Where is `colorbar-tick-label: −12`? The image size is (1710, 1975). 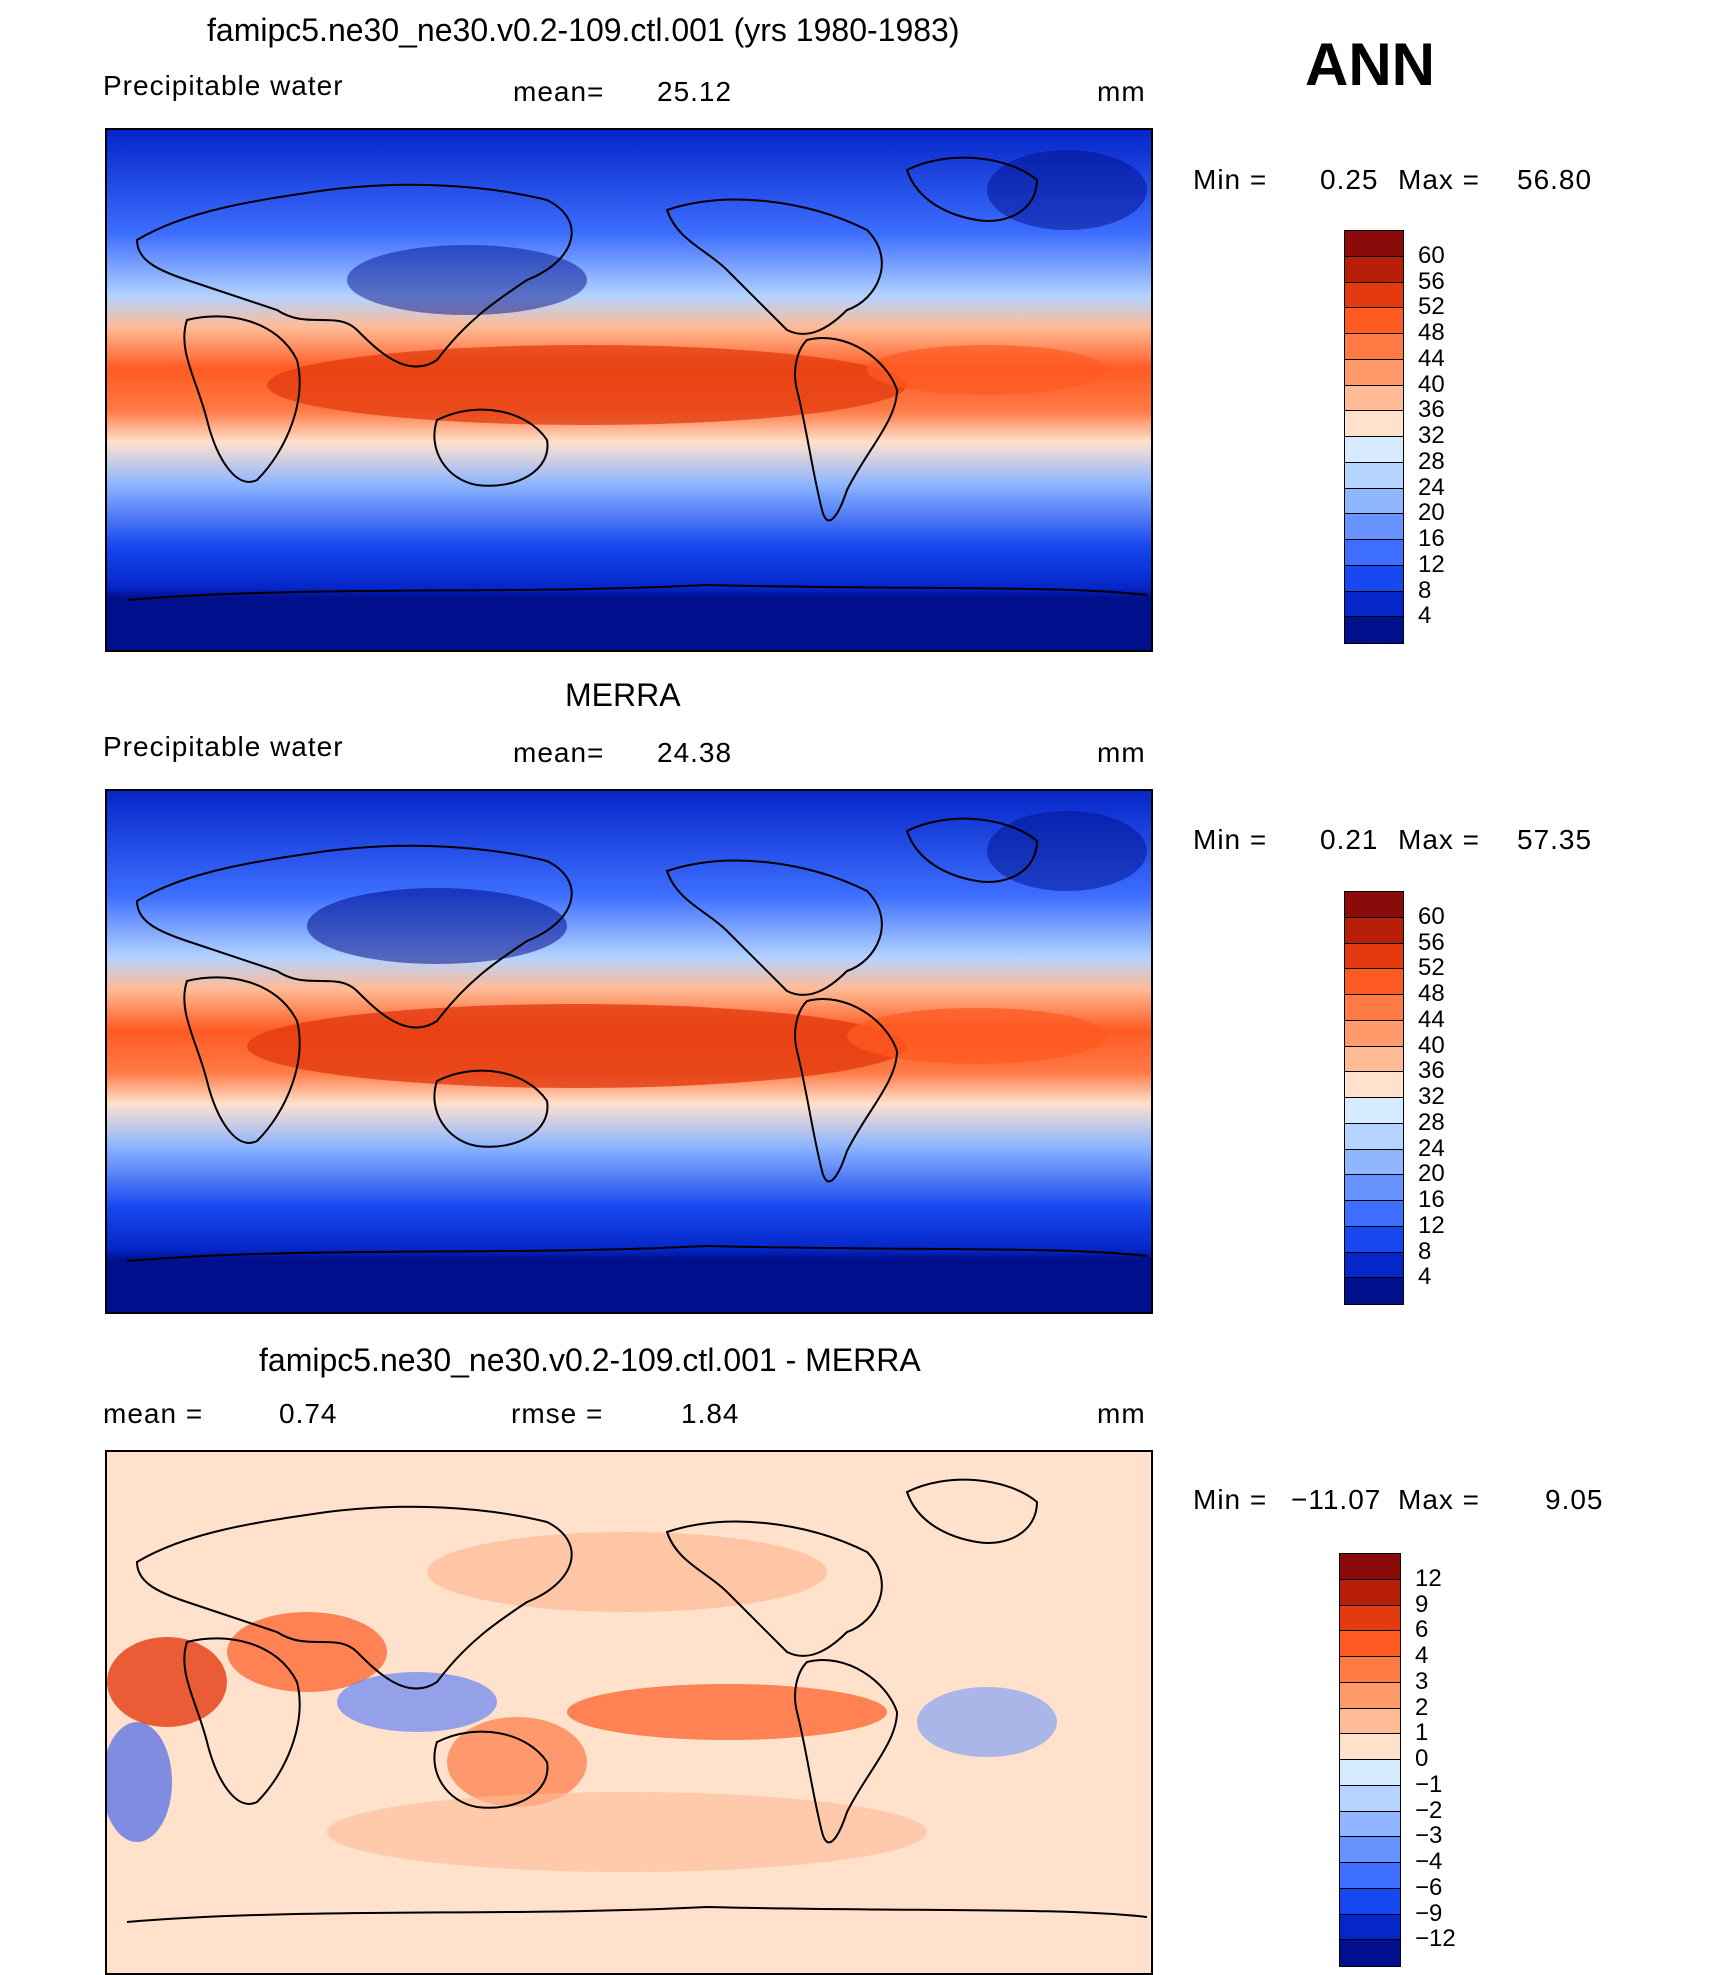
colorbar-tick-label: −12 is located at coordinates (1435, 1939).